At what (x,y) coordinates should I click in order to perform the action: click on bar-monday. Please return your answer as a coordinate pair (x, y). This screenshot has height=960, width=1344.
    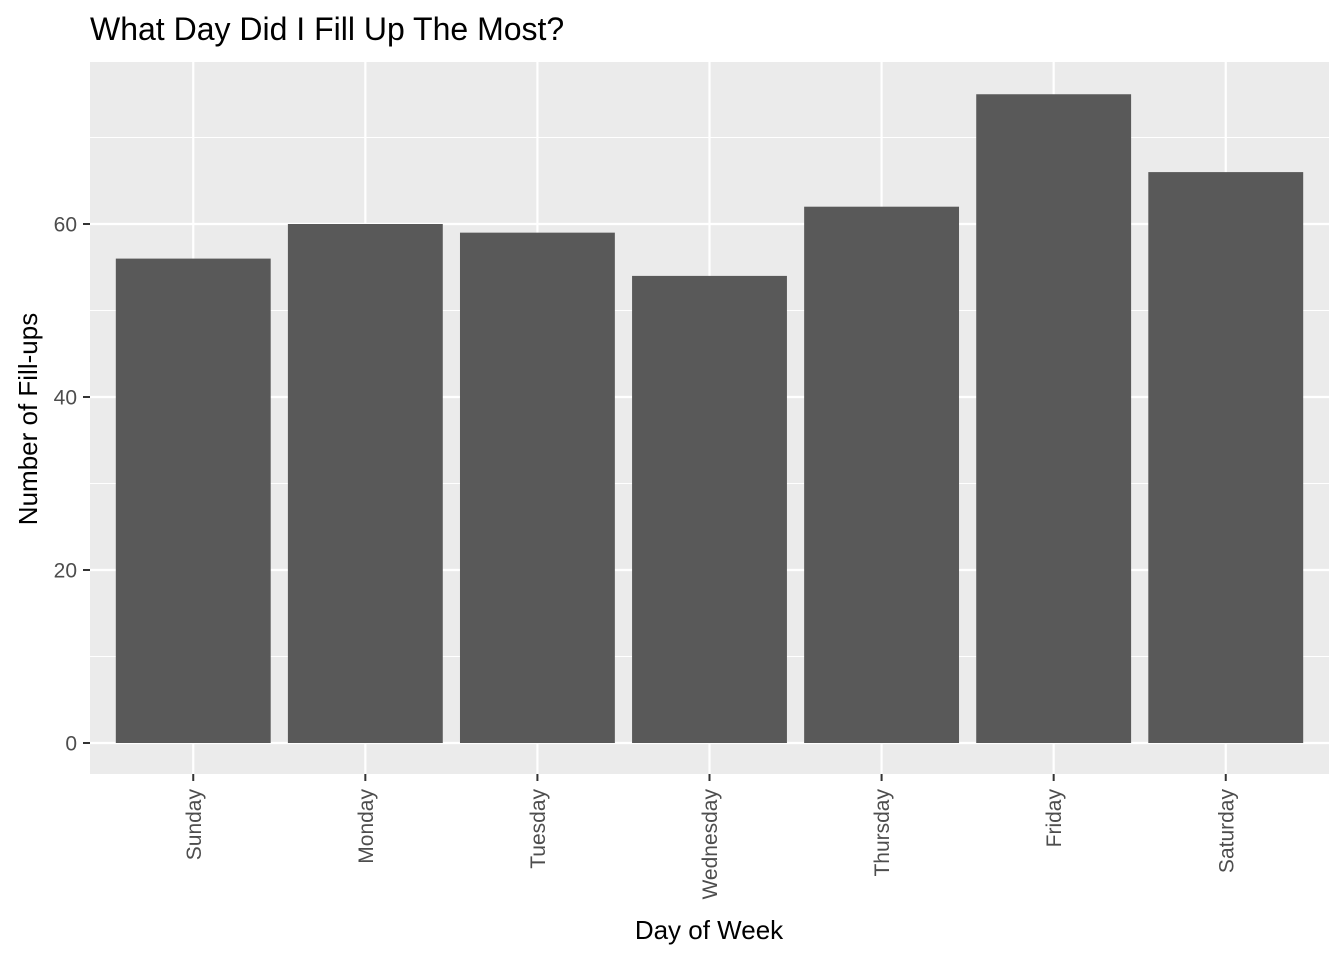
    Looking at the image, I should click on (365, 483).